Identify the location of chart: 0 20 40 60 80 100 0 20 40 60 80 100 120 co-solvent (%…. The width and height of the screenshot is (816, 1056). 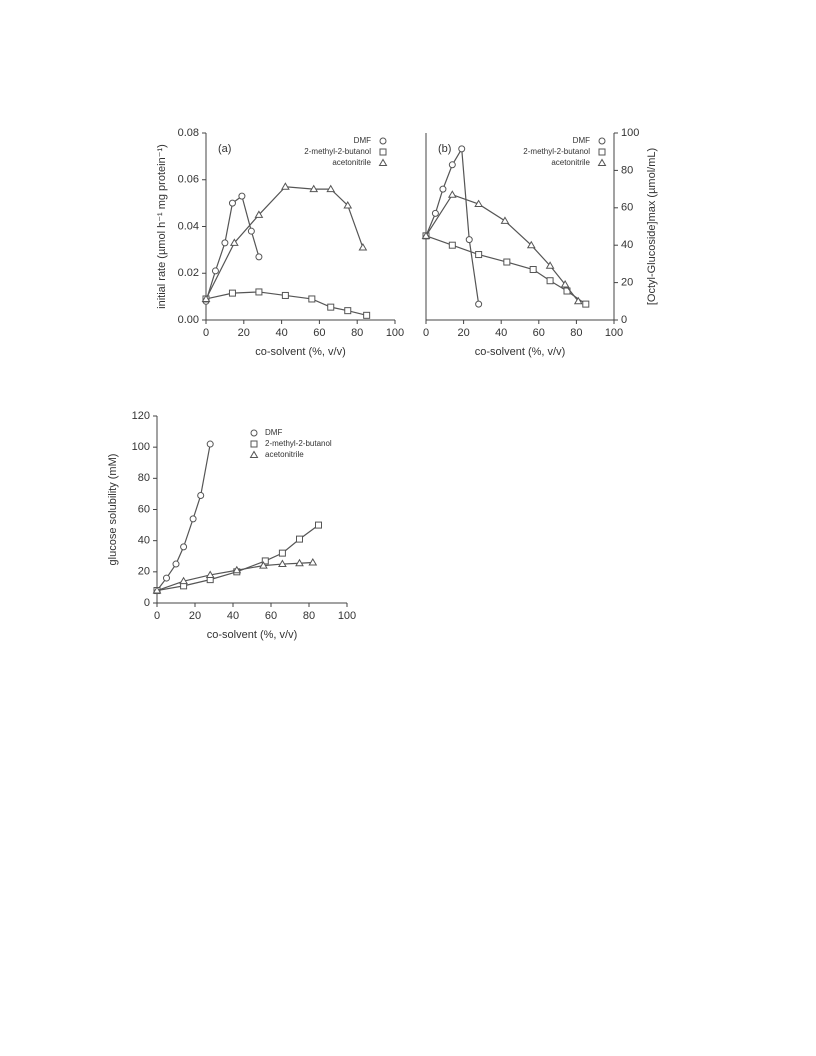
(231, 525).